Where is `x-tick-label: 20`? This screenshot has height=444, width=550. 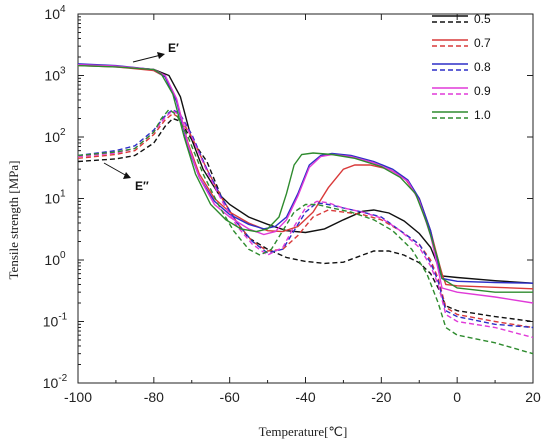
x-tick-label: 20 is located at coordinates (533, 397).